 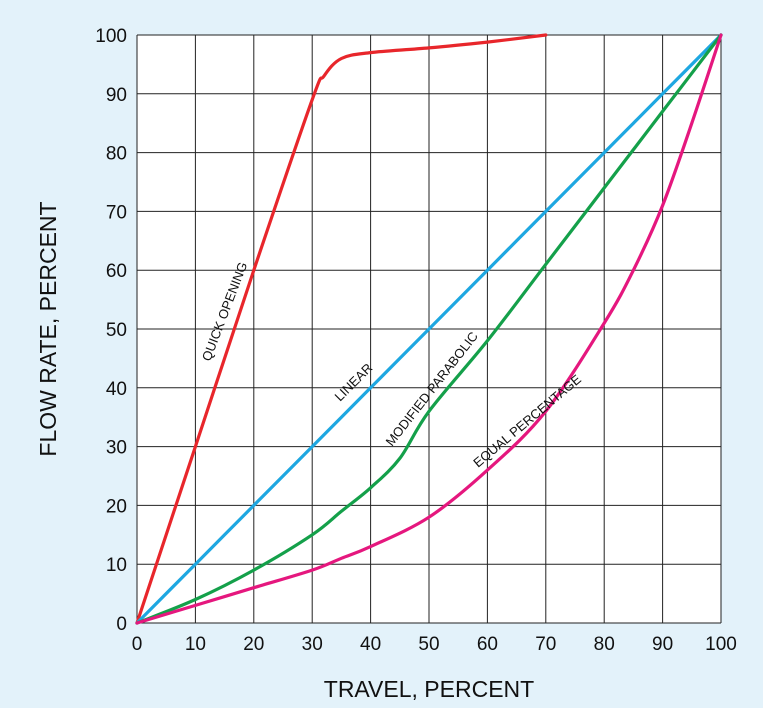 I want to click on x-tick-label: 30, so click(x=312, y=644).